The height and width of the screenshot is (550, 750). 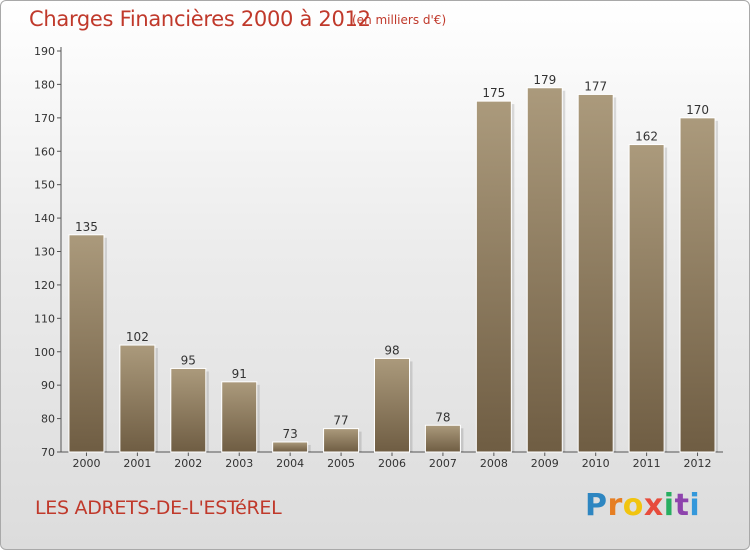 What do you see at coordinates (697, 110) in the screenshot?
I see `bar-value-label: 170` at bounding box center [697, 110].